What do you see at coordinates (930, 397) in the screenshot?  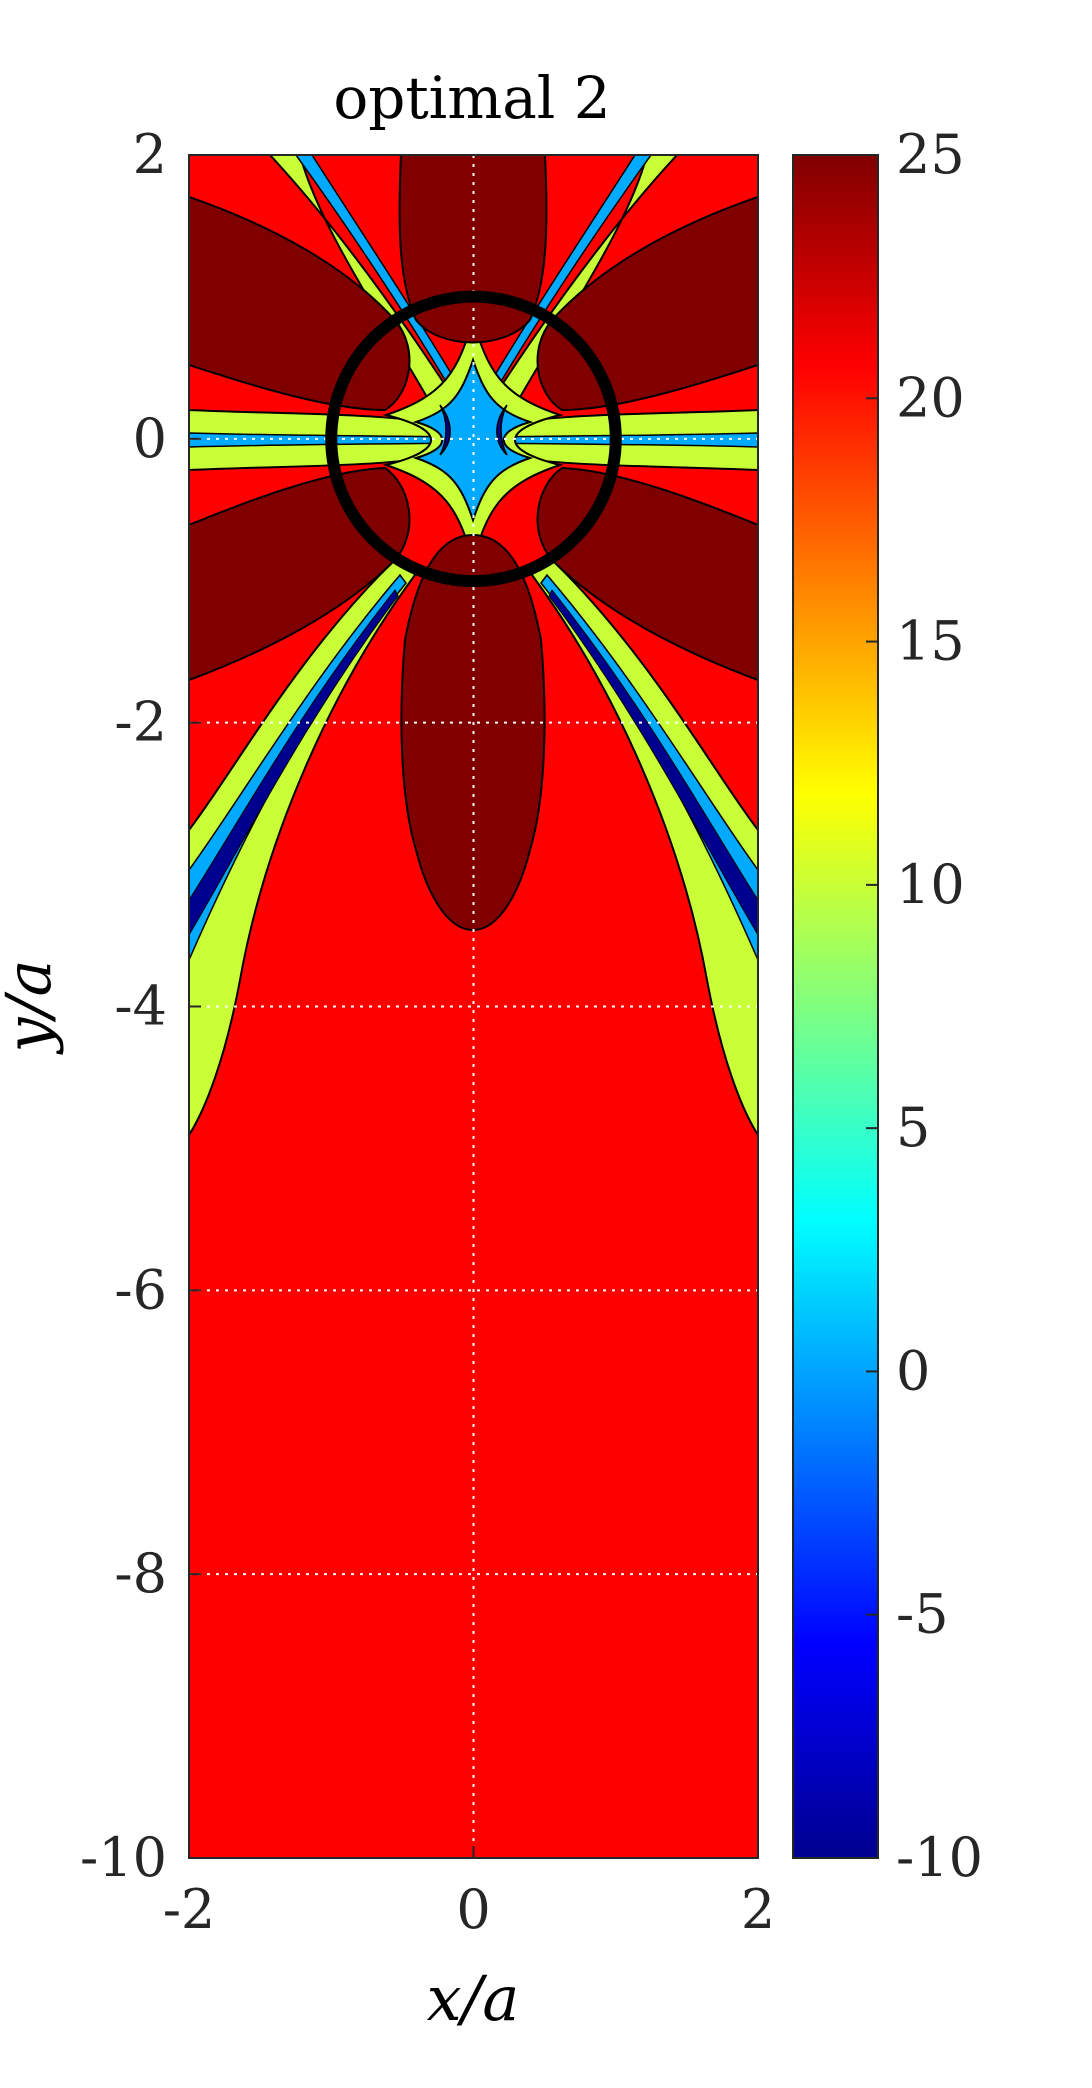 I see `colorbar-tick-label: 20` at bounding box center [930, 397].